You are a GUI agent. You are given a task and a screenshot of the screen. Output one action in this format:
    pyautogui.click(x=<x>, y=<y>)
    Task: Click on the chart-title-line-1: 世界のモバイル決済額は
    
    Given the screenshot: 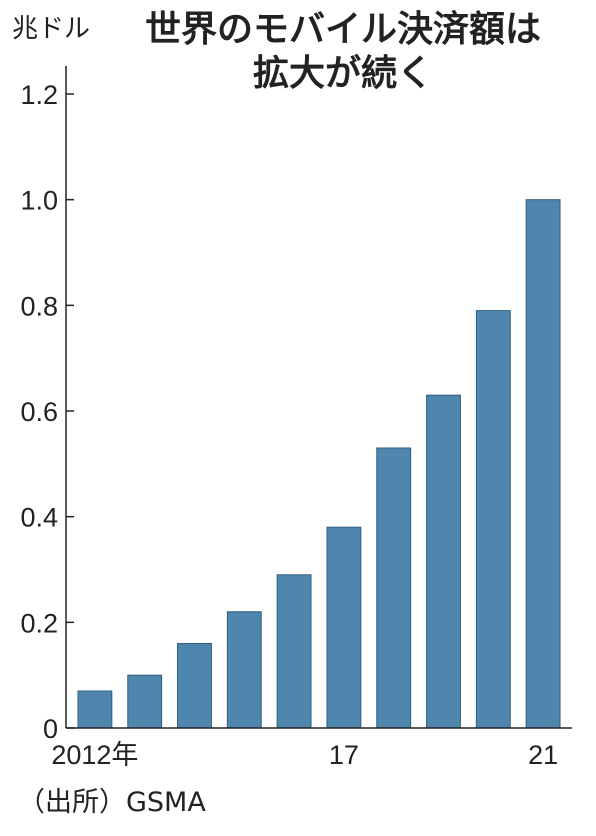 What is the action you would take?
    pyautogui.click(x=342, y=29)
    